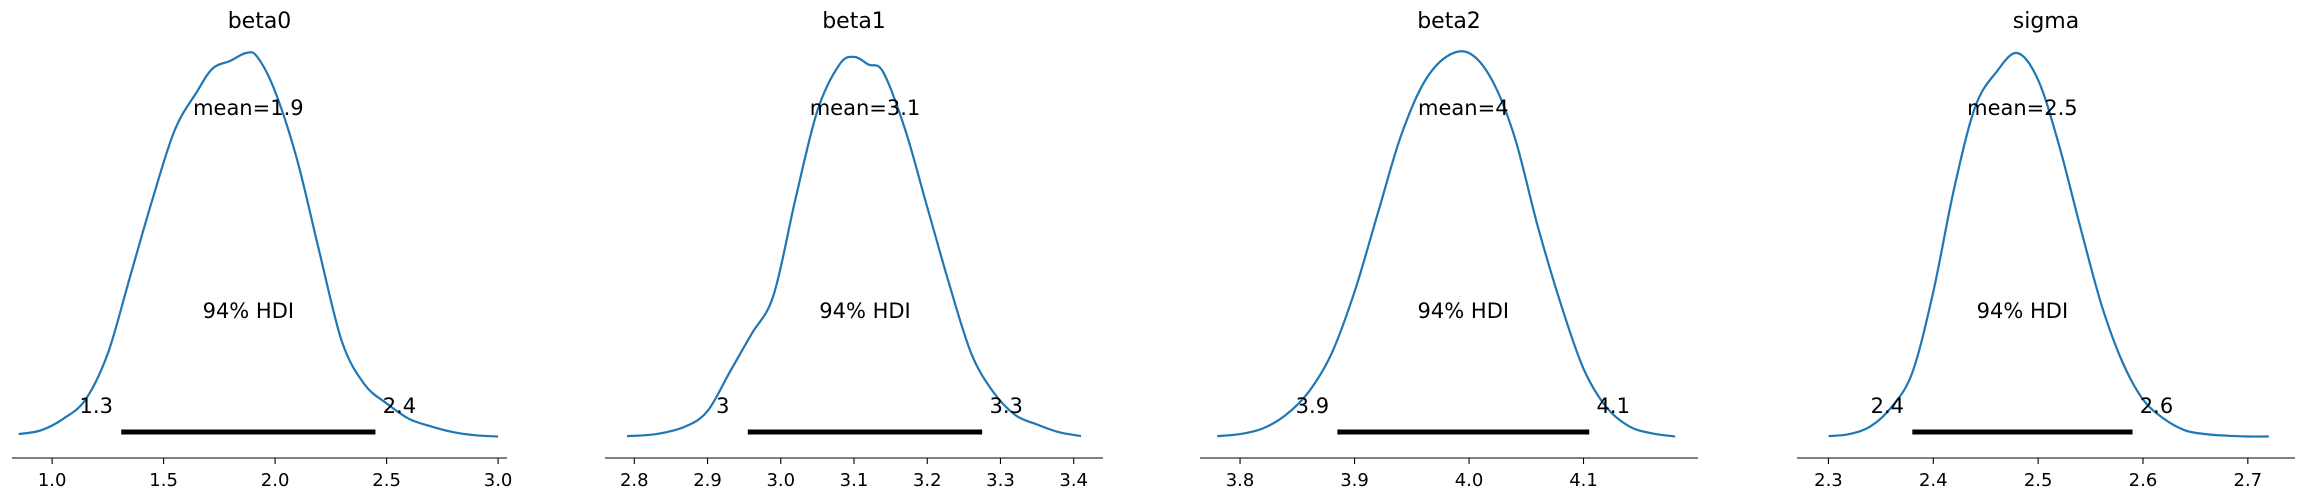 This screenshot has height=497, width=2301. I want to click on panel-title: beta2, so click(1449, 21).